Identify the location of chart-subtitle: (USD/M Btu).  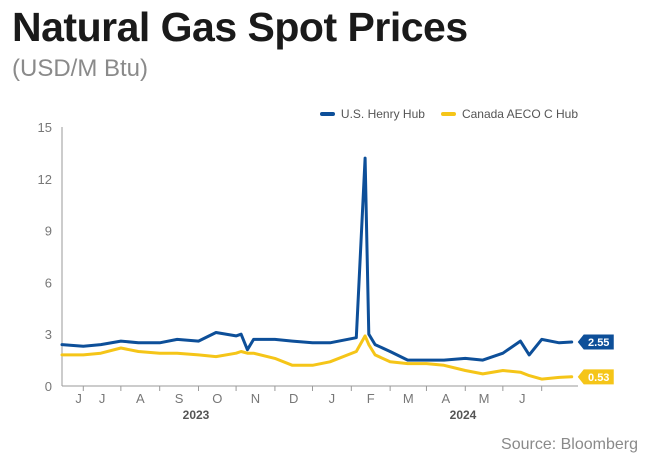
(80, 68).